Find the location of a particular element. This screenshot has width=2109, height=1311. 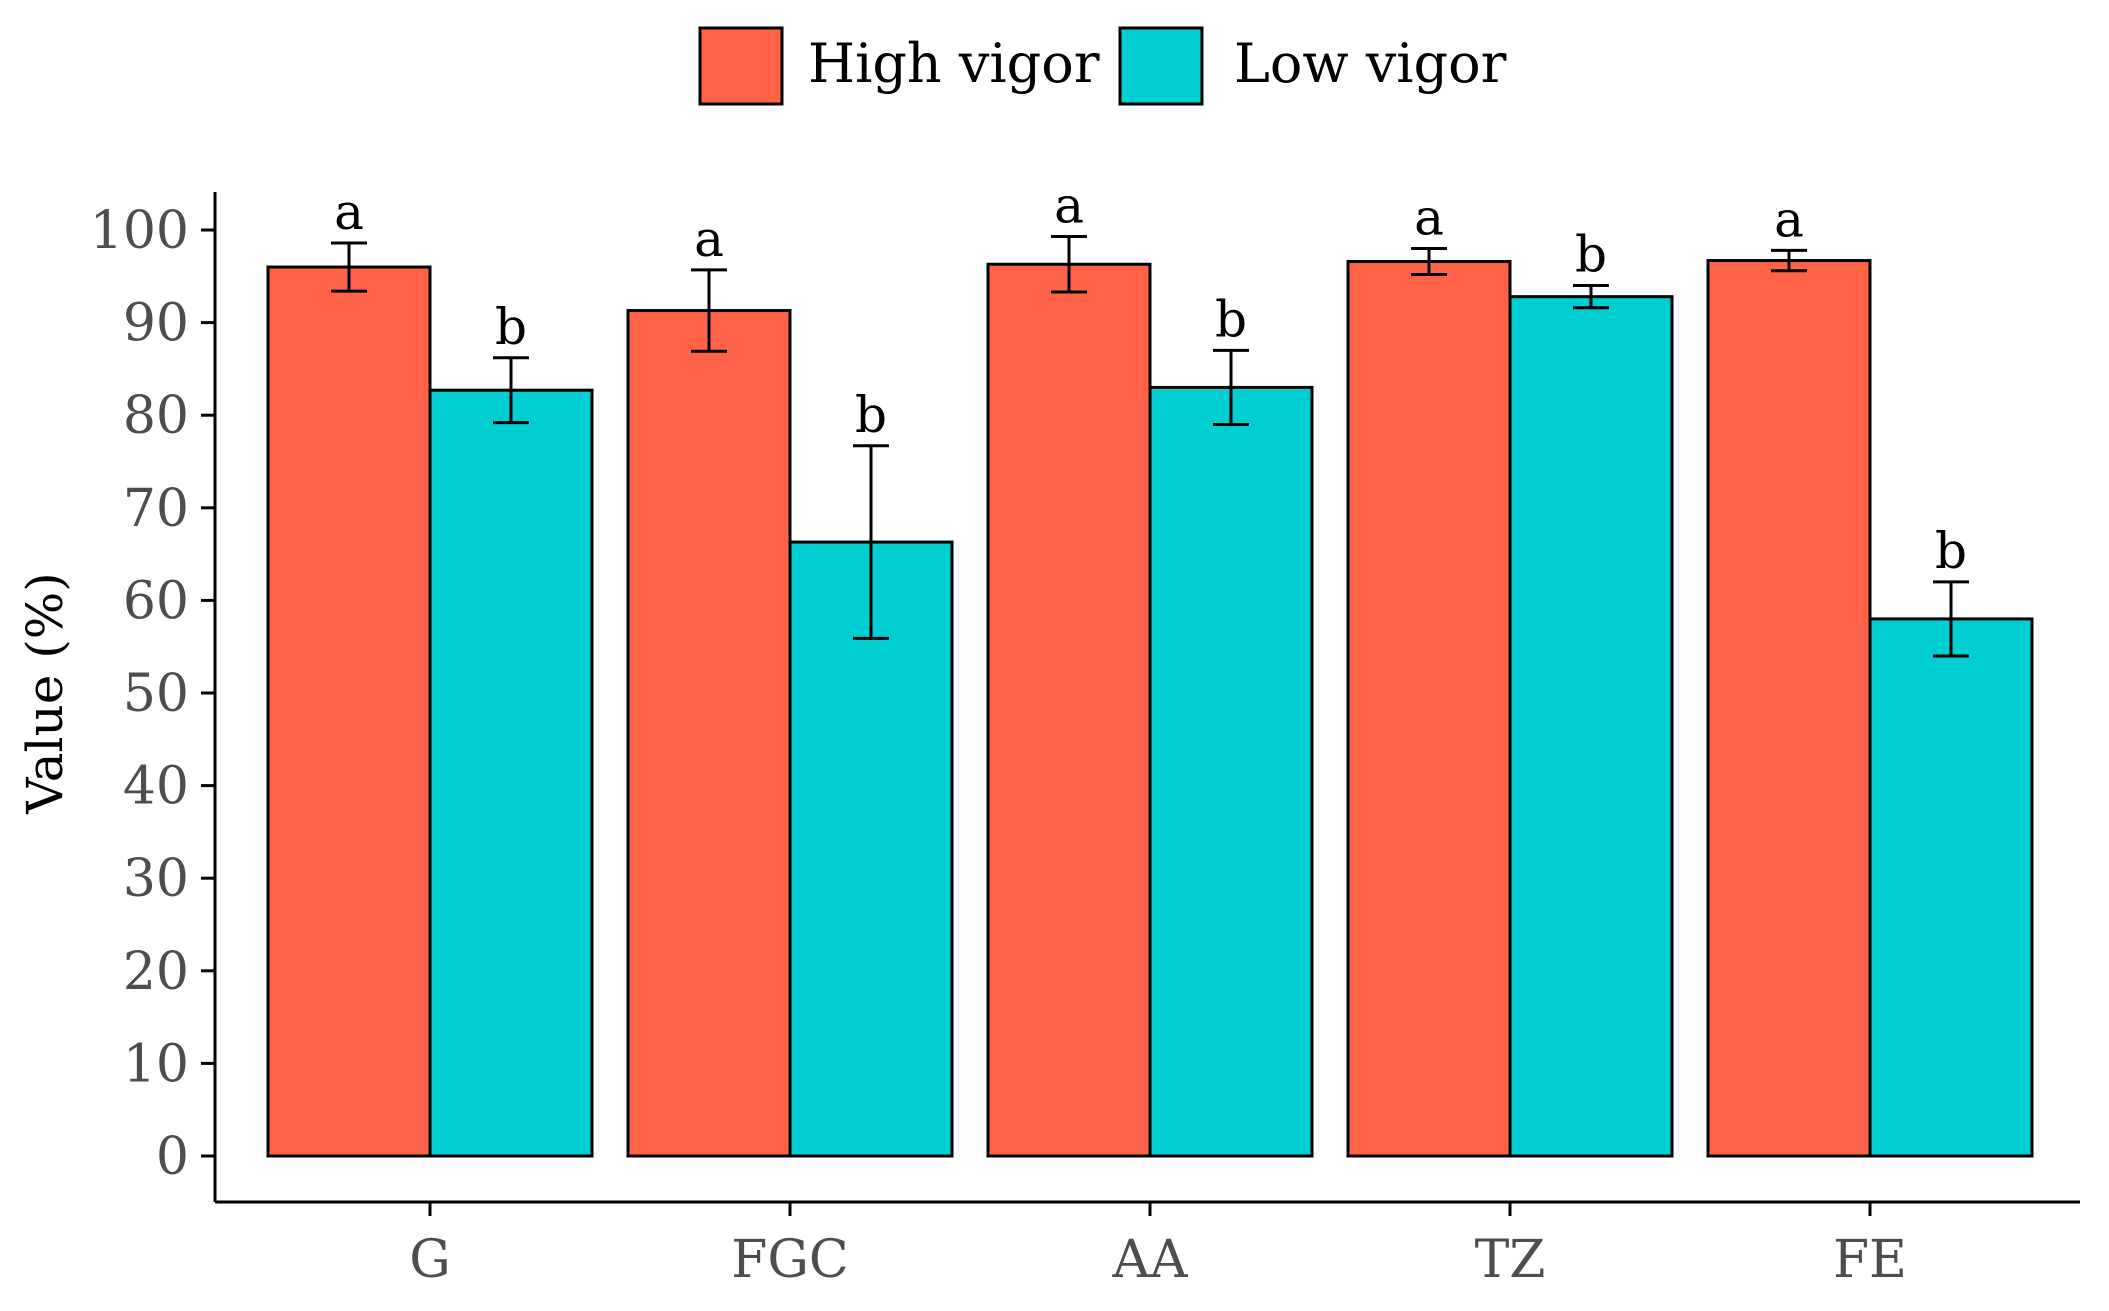

legend-label: High vigor is located at coordinates (954, 63).